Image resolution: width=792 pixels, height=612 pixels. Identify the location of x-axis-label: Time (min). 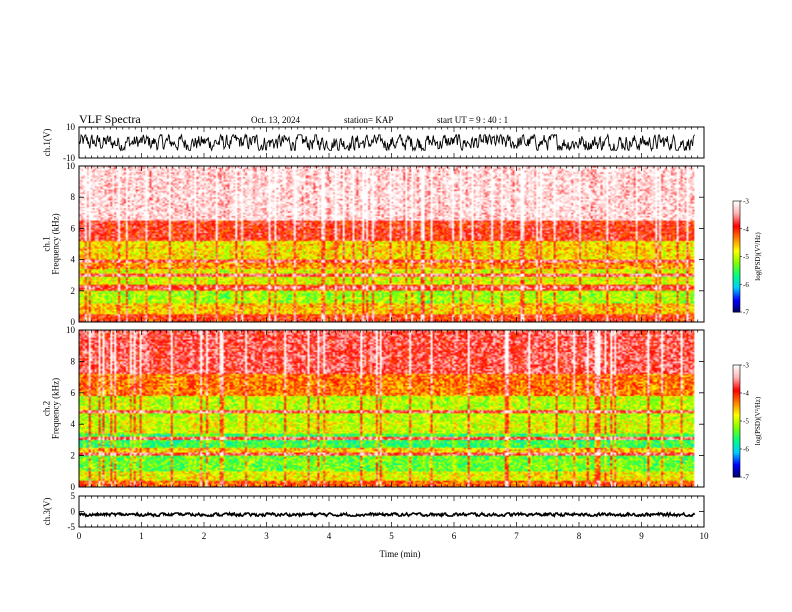
(400, 554).